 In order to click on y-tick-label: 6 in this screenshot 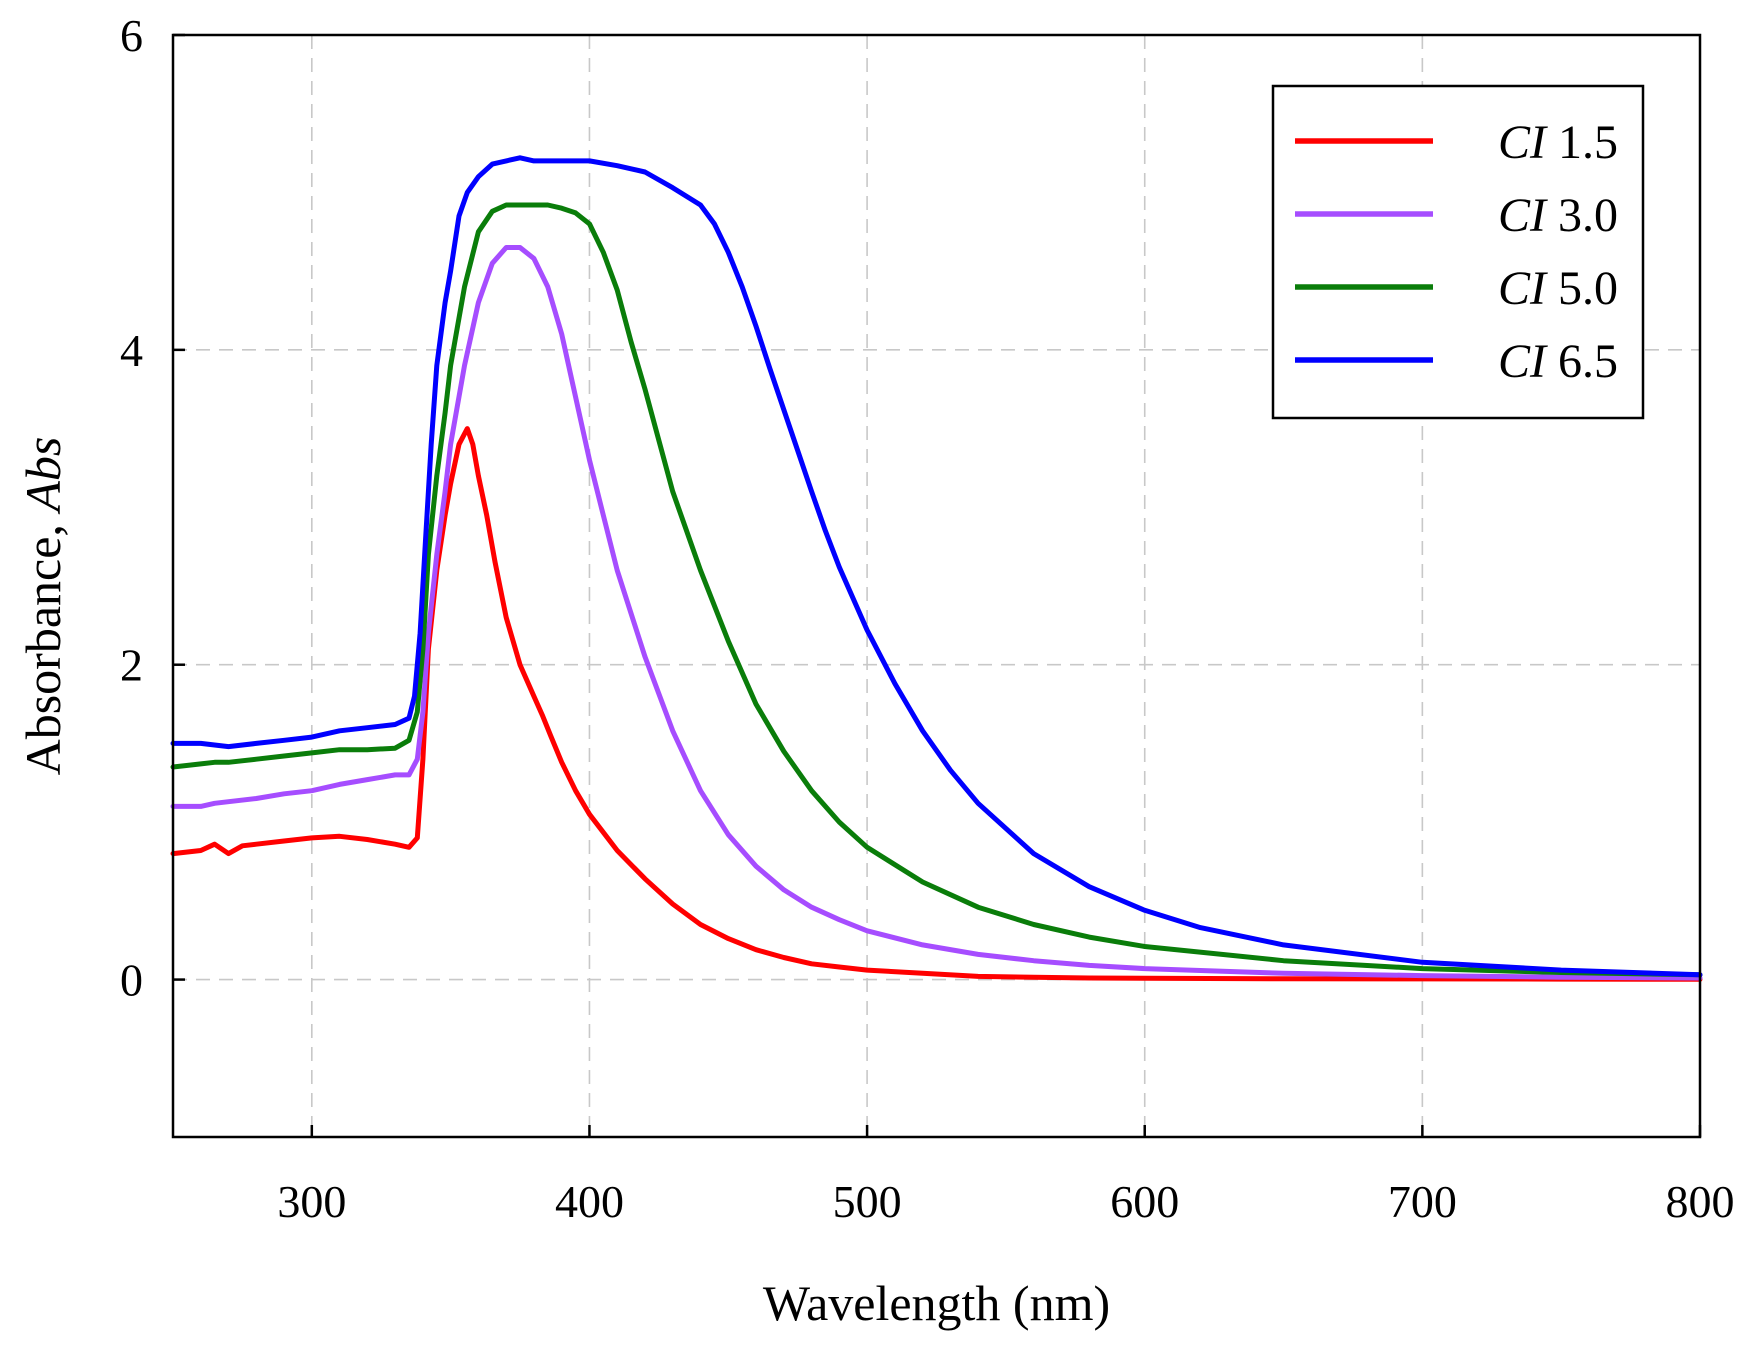, I will do `click(131, 35)`.